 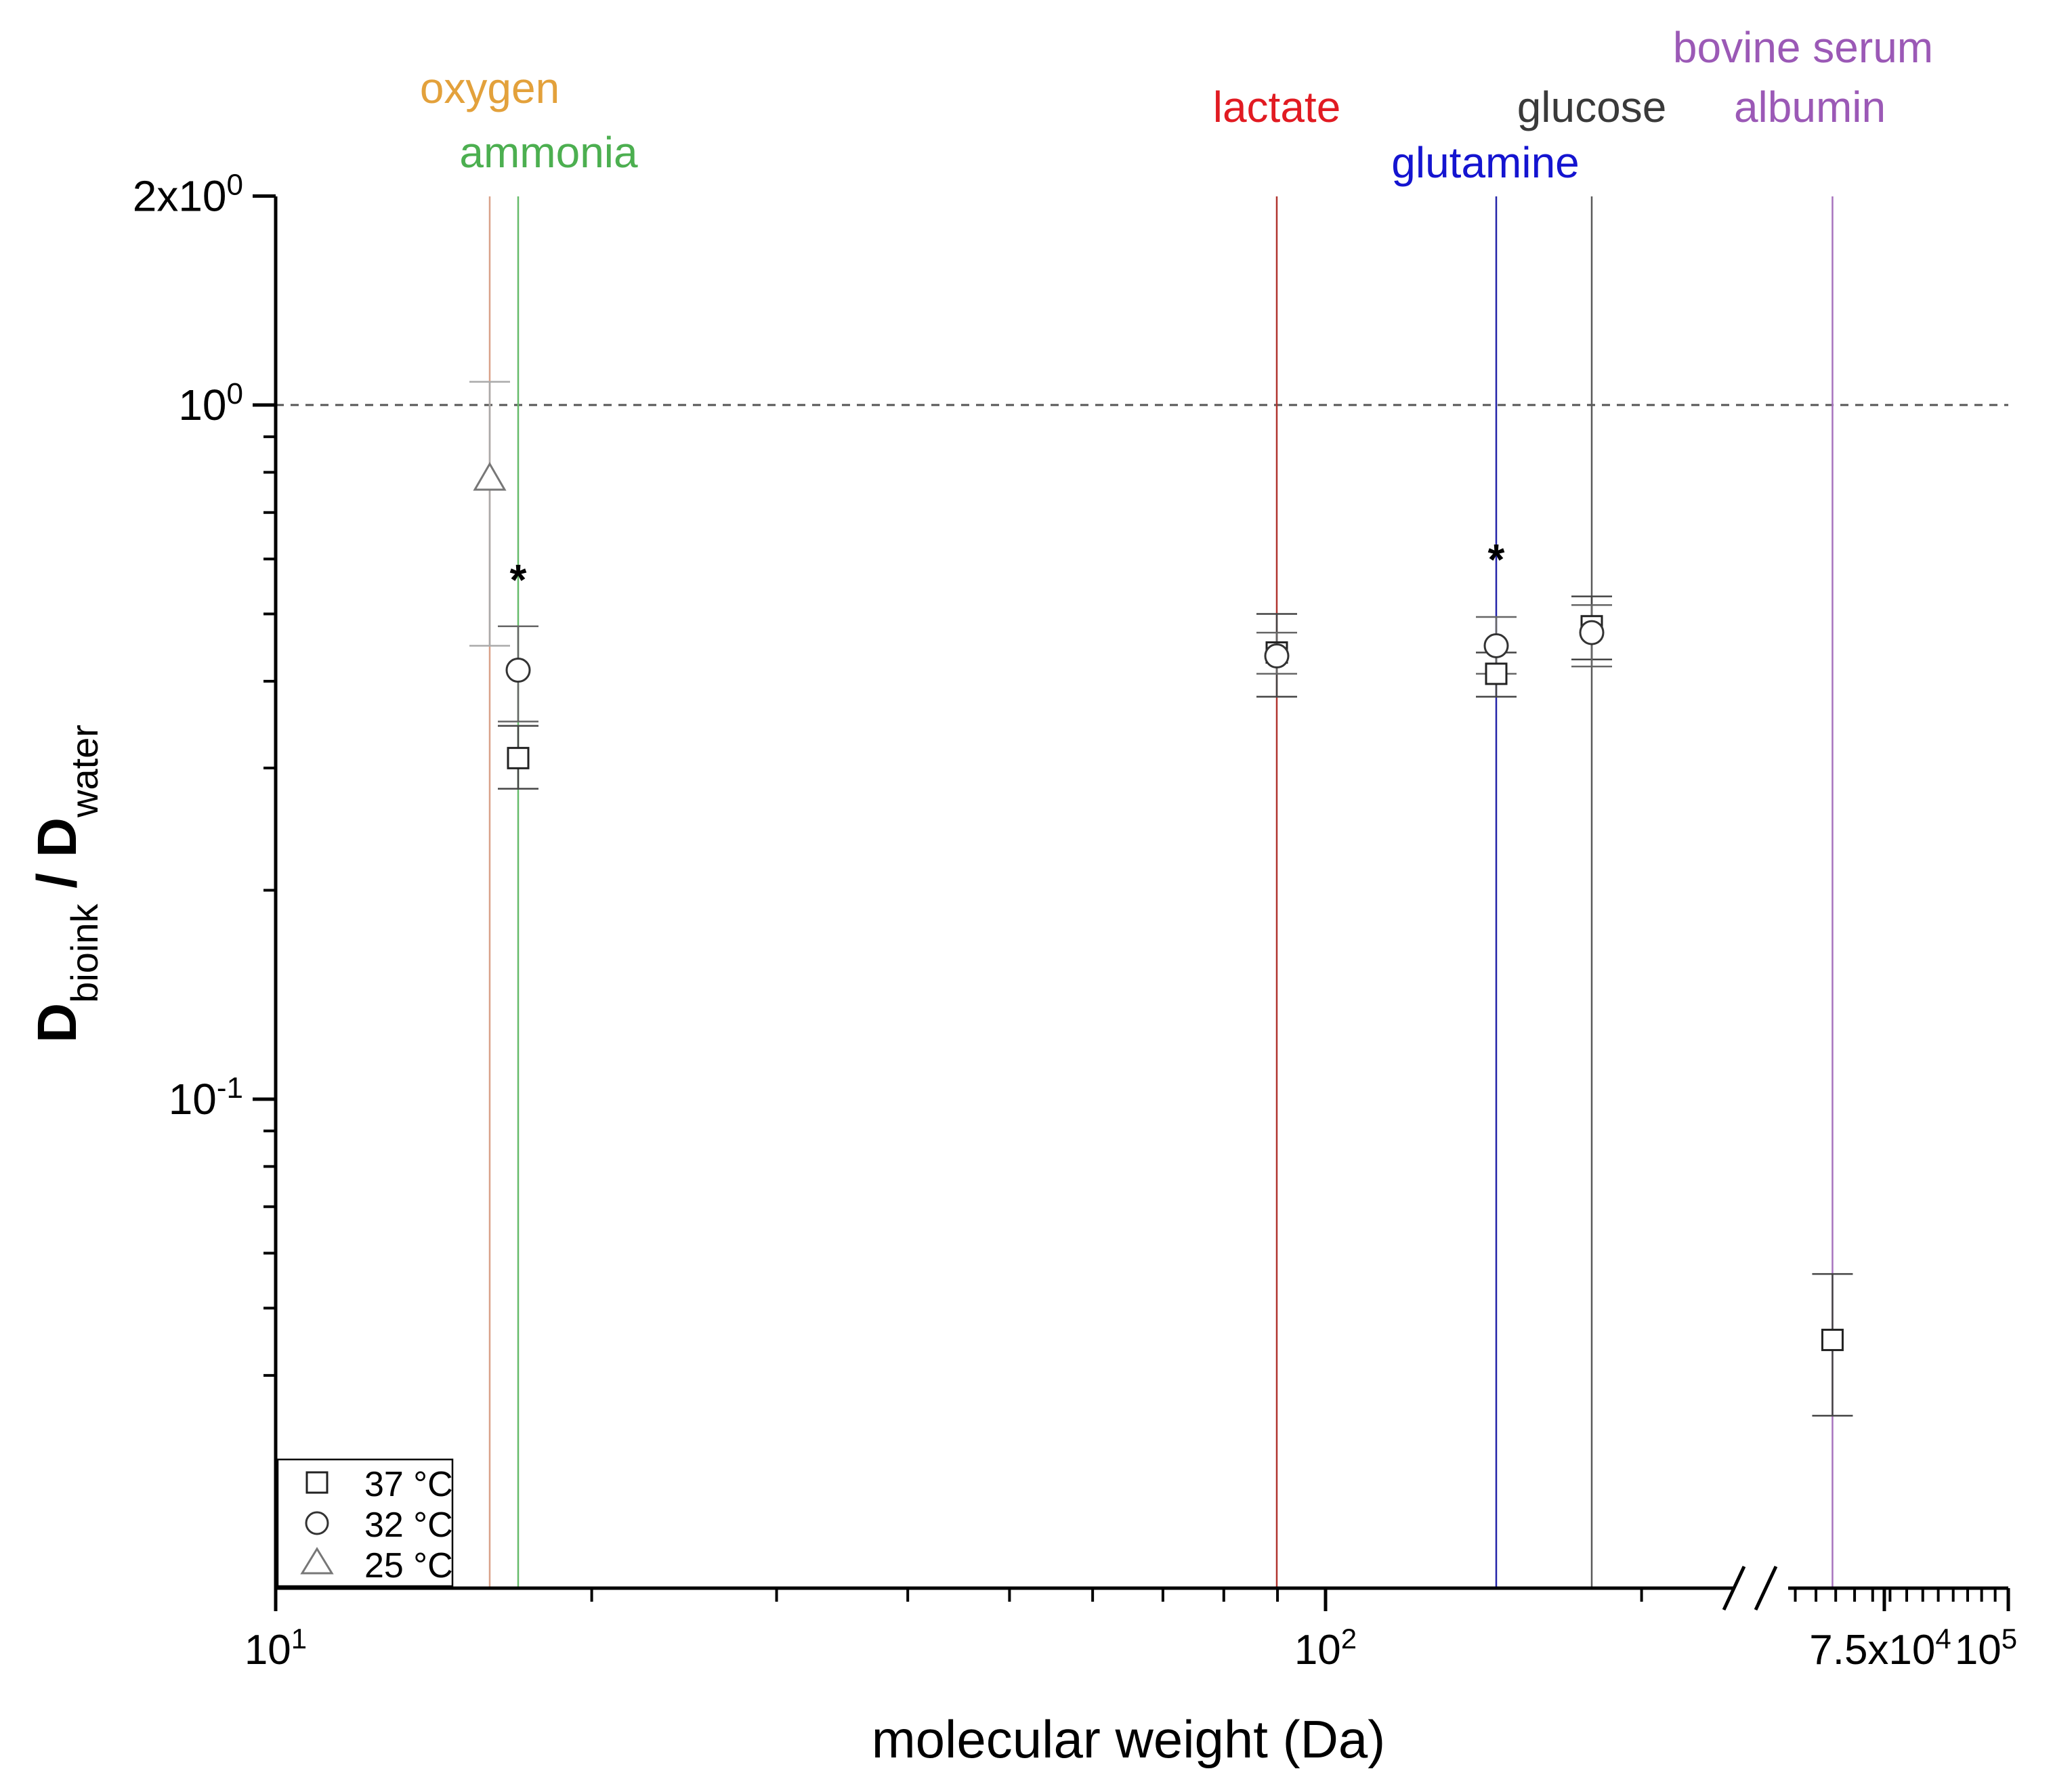 I want to click on marker-circle-glutamine, so click(x=1496, y=645).